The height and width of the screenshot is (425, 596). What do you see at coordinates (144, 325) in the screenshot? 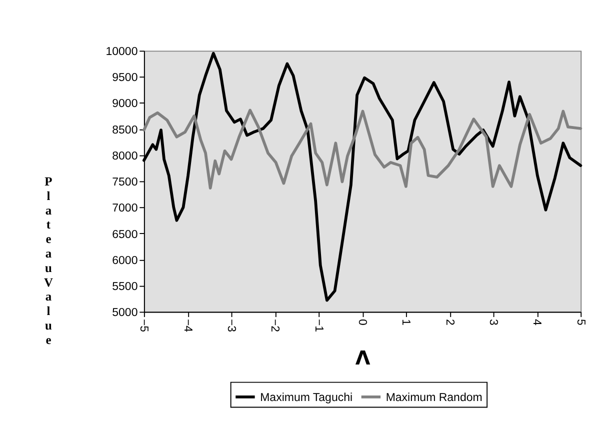
I see `x-tick-label: −5` at bounding box center [144, 325].